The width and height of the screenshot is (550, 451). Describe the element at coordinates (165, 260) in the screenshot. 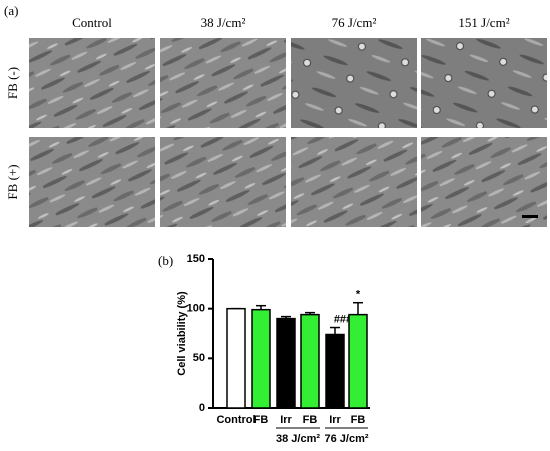

I see `panel-label: (b)` at that location.